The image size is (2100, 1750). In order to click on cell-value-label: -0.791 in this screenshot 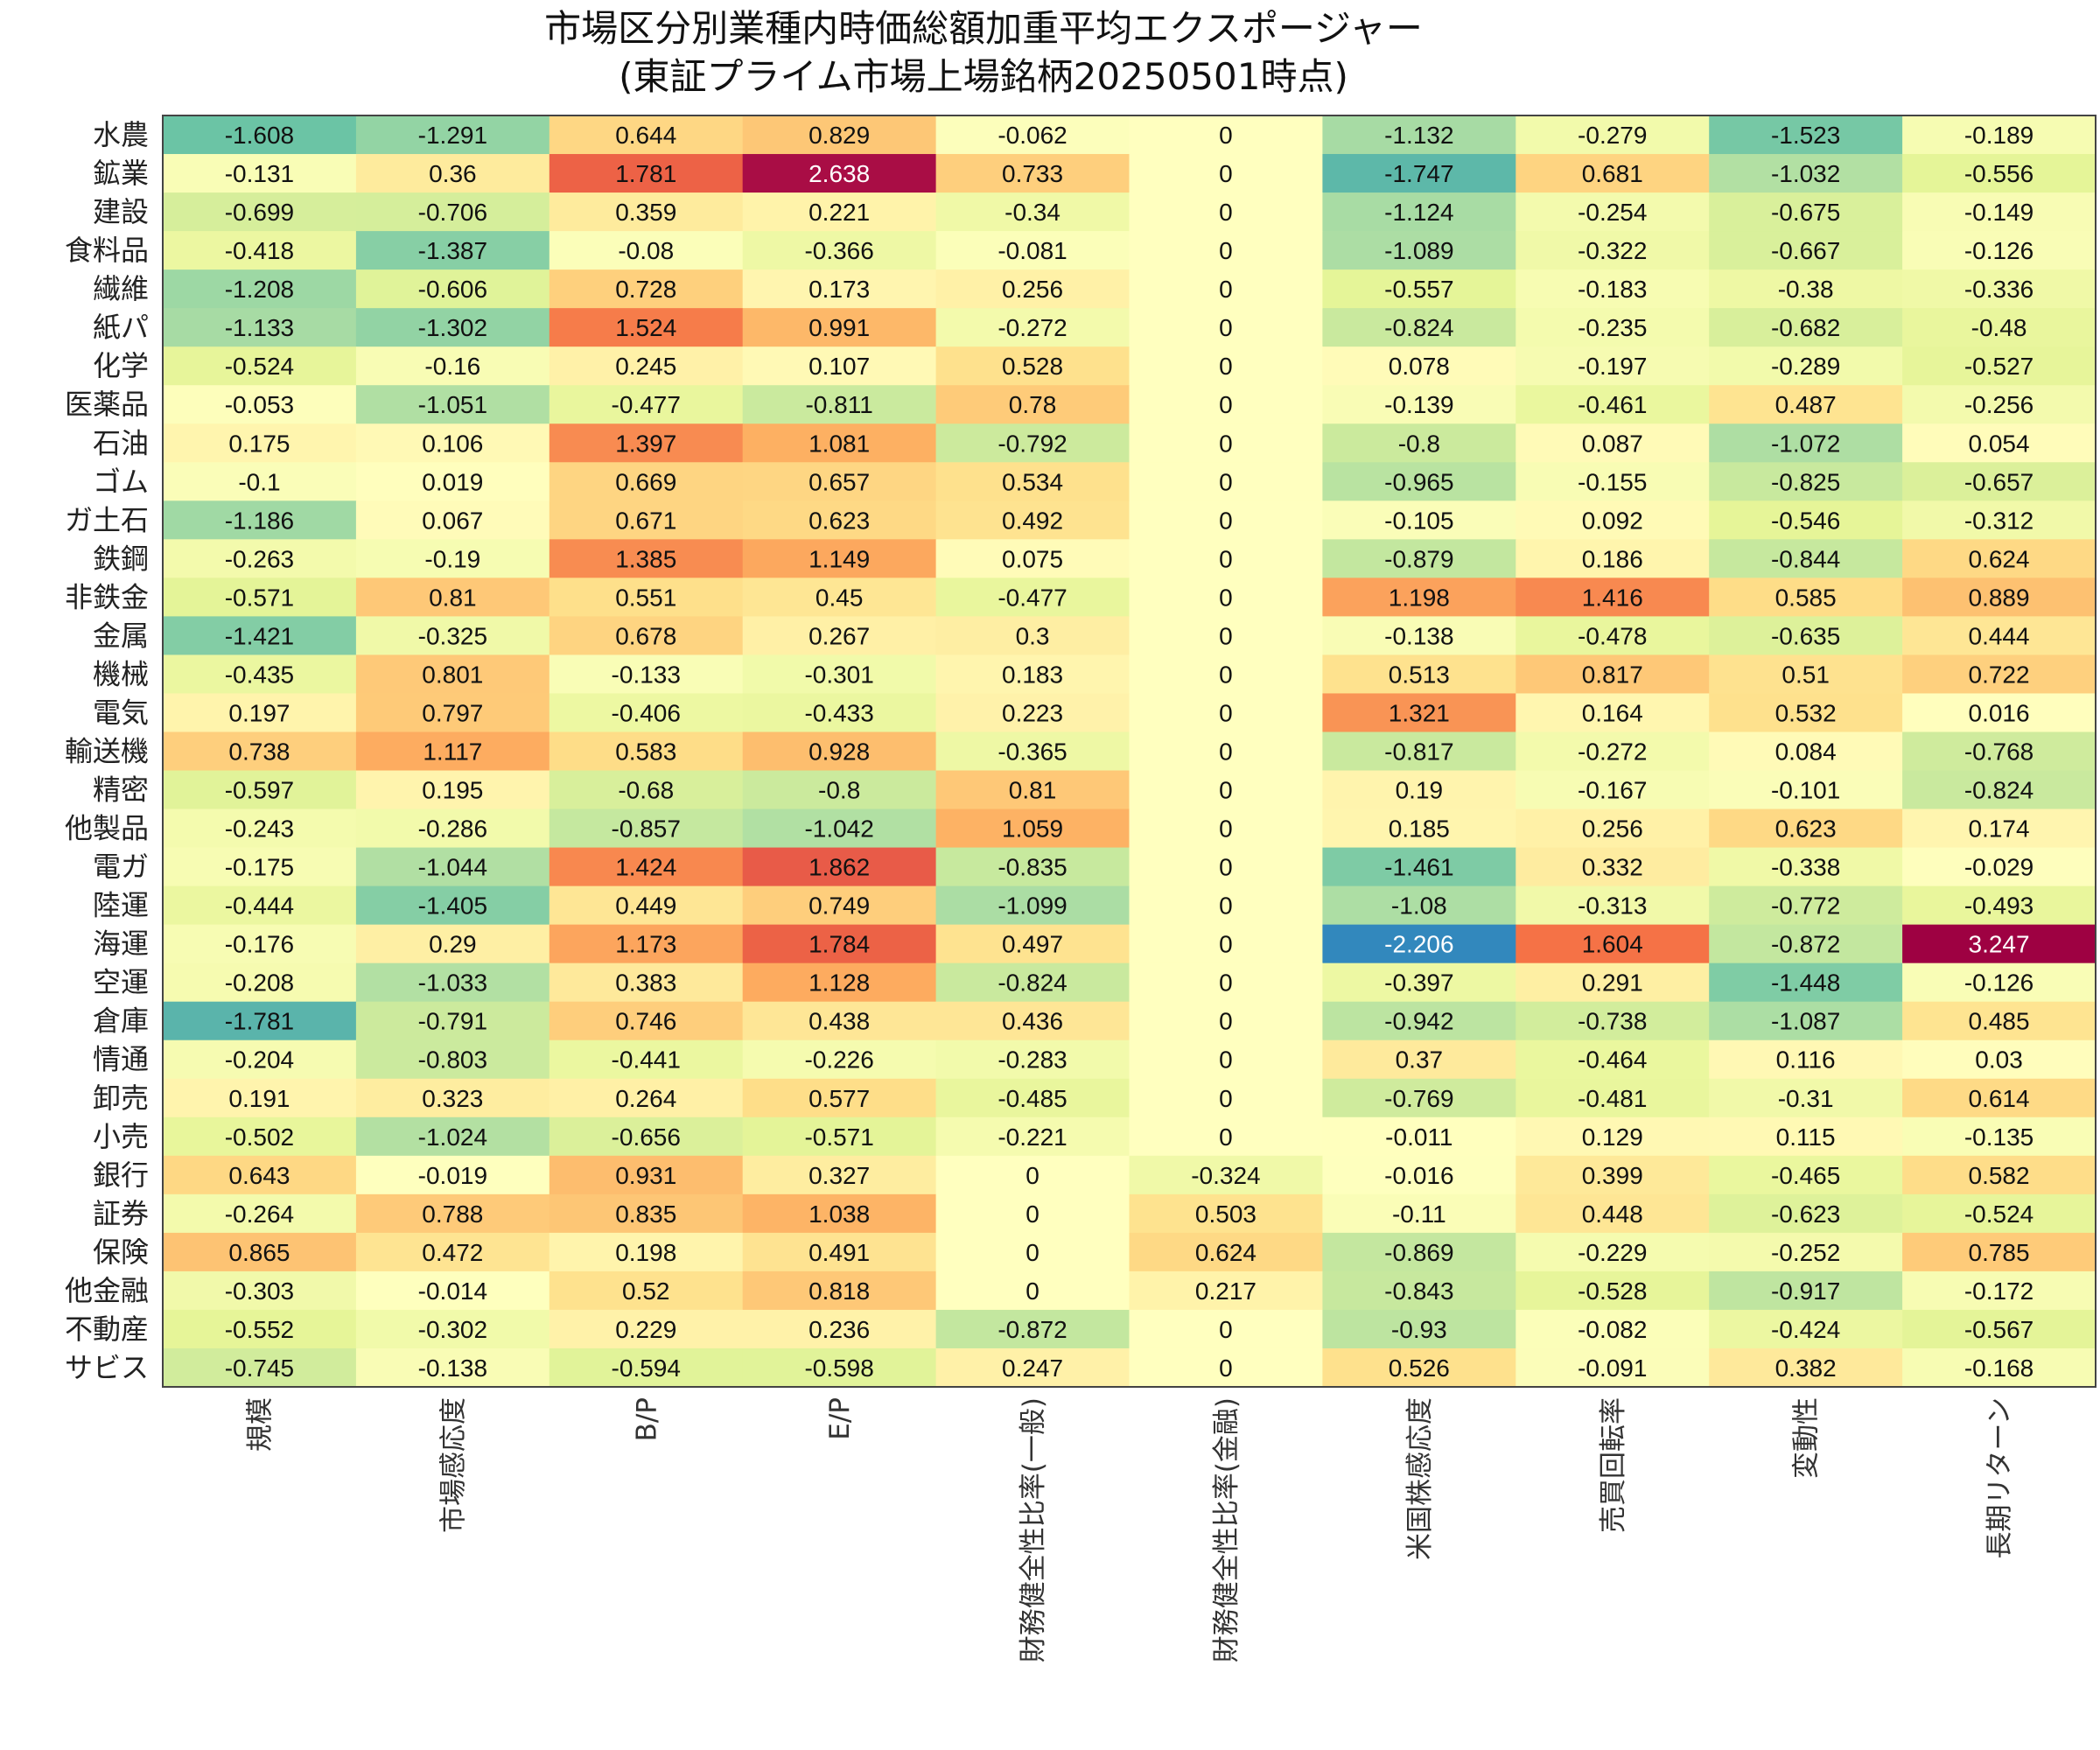, I will do `click(452, 1021)`.